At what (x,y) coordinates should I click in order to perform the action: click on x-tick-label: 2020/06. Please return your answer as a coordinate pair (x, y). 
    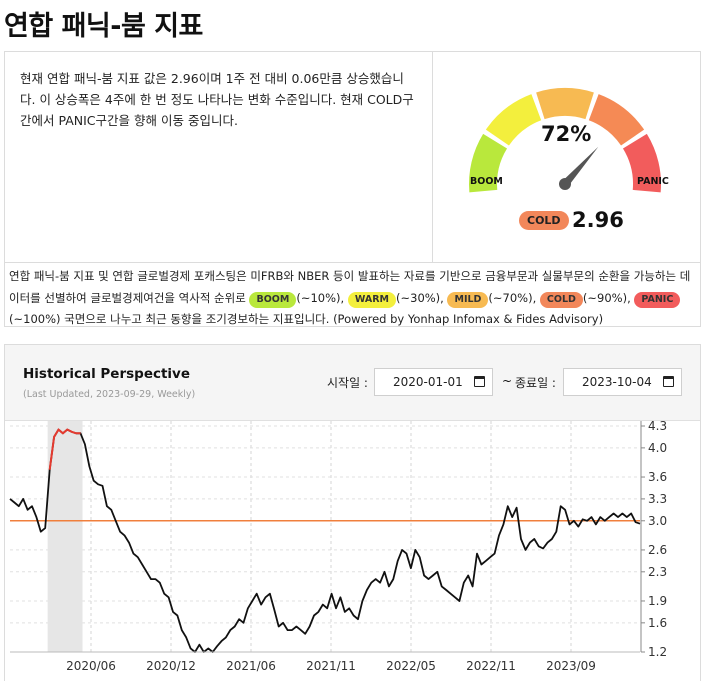
    Looking at the image, I should click on (91, 666).